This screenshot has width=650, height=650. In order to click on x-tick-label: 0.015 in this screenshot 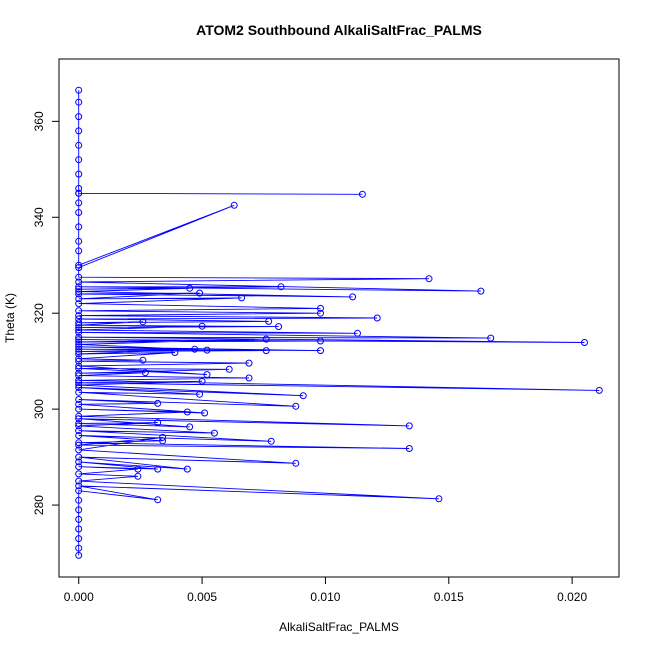, I will do `click(449, 597)`.